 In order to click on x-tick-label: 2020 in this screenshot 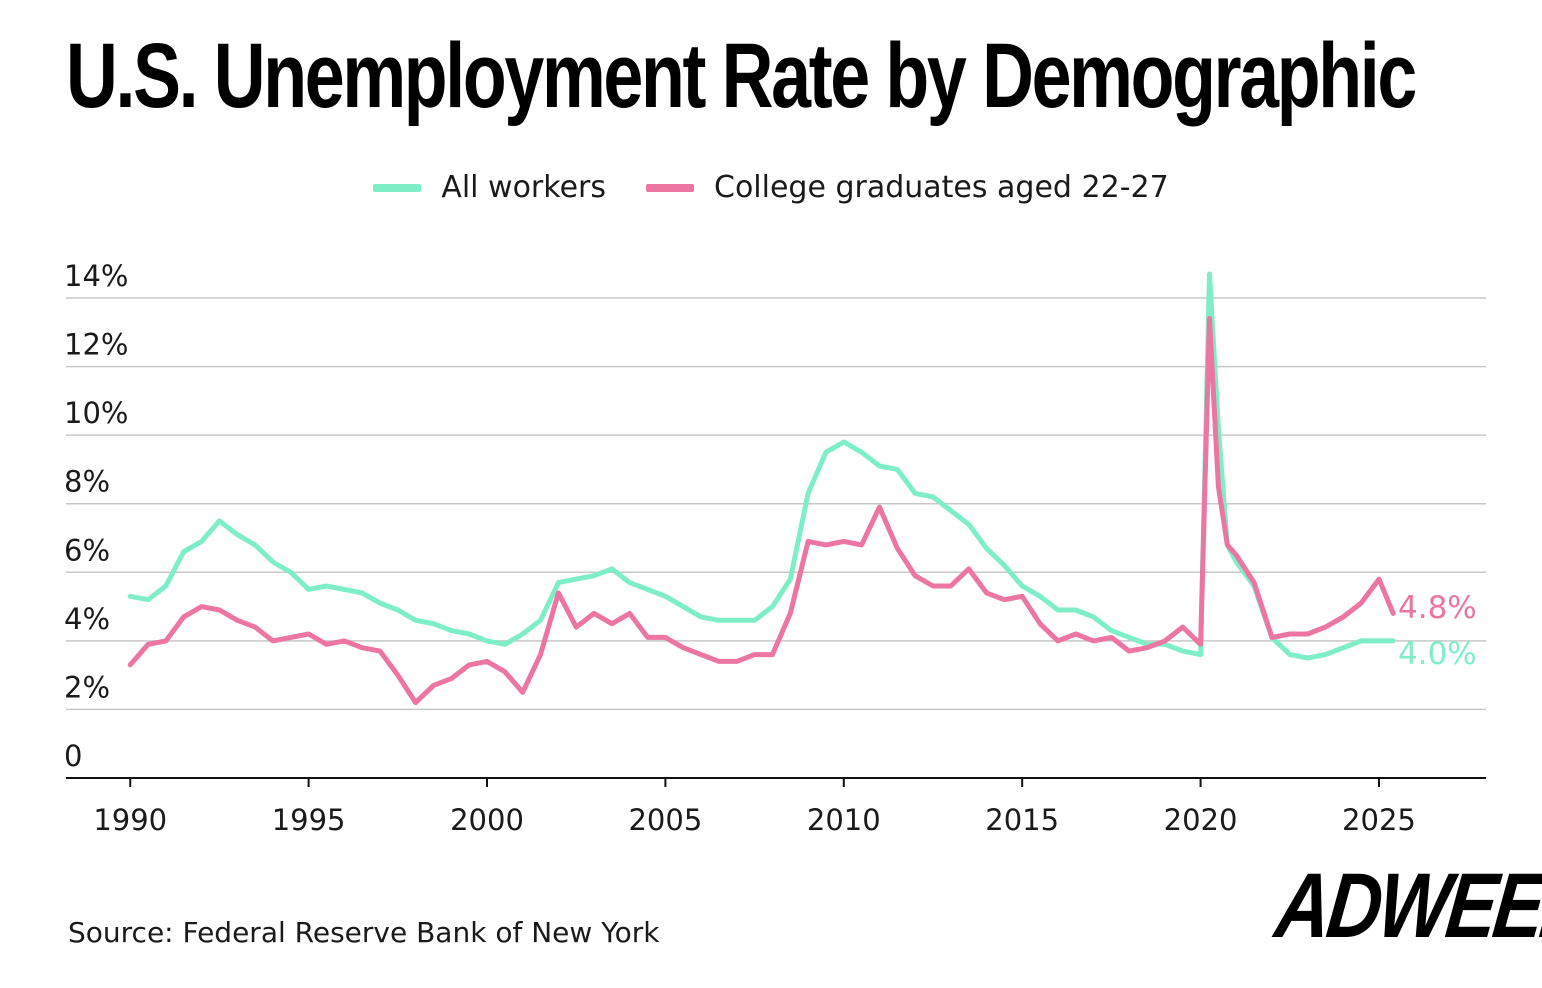, I will do `click(1201, 820)`.